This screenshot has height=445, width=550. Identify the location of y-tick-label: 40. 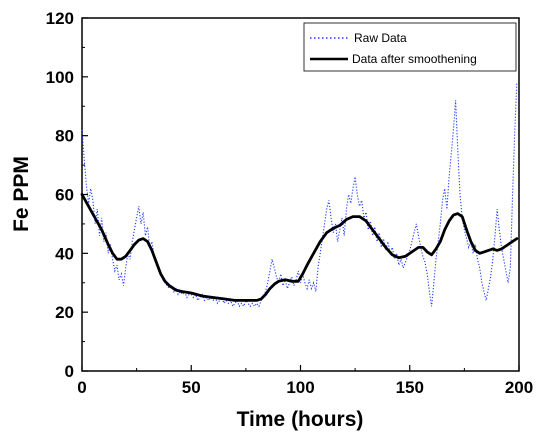
(64, 253).